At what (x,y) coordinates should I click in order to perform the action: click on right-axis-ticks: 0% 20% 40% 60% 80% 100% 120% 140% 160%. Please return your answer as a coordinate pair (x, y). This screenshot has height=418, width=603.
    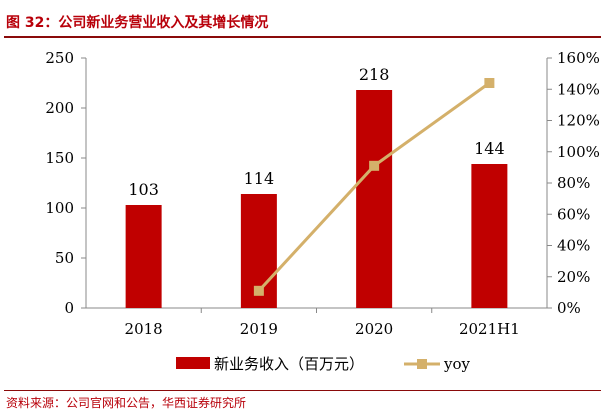
    Looking at the image, I should click on (573, 183).